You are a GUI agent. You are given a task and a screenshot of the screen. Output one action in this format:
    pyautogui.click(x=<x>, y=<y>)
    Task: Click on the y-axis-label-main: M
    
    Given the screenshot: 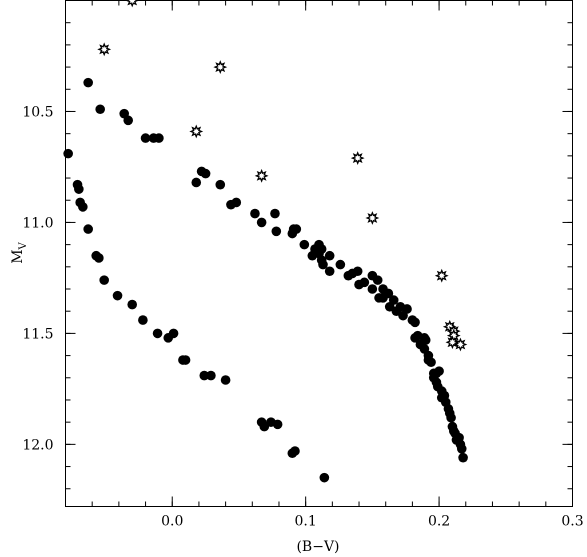 What is the action you would take?
    pyautogui.click(x=18, y=256)
    